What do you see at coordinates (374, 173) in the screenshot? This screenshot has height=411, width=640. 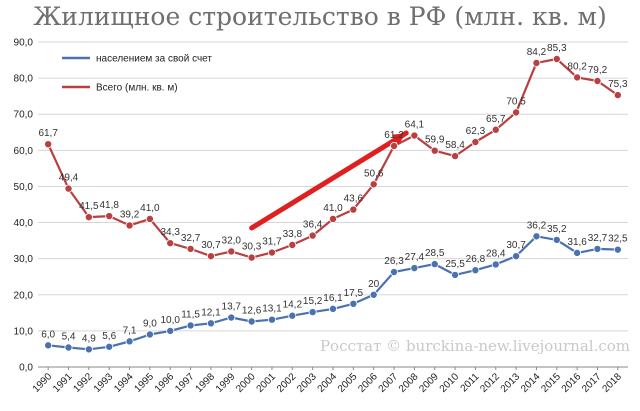 I see `data-label: 50,6` at bounding box center [374, 173].